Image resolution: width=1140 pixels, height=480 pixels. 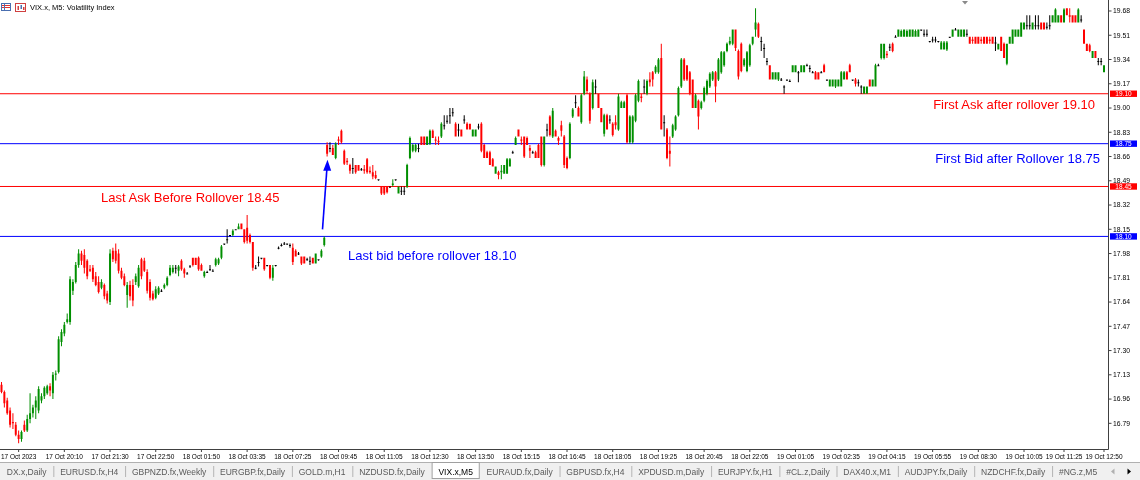 I want to click on text: VIX.x,M5, so click(x=456, y=471).